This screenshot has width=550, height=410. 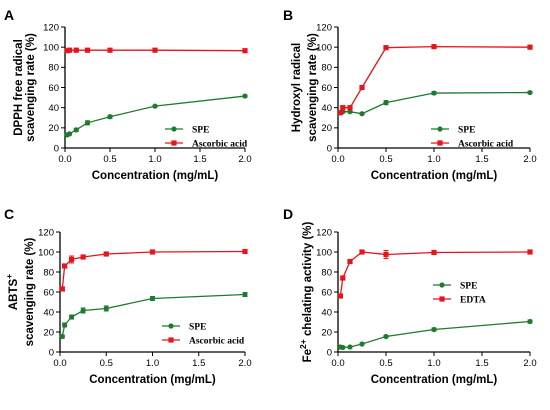 I want to click on y-axis-title-superscript: +, so click(x=9, y=276).